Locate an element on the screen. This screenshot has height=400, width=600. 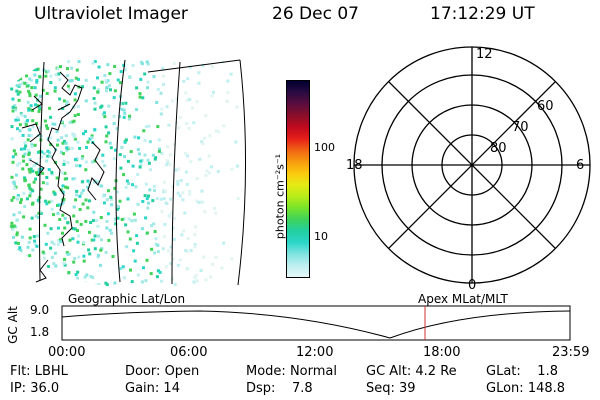
colorbar-tick-10: 10 is located at coordinates (321, 236).